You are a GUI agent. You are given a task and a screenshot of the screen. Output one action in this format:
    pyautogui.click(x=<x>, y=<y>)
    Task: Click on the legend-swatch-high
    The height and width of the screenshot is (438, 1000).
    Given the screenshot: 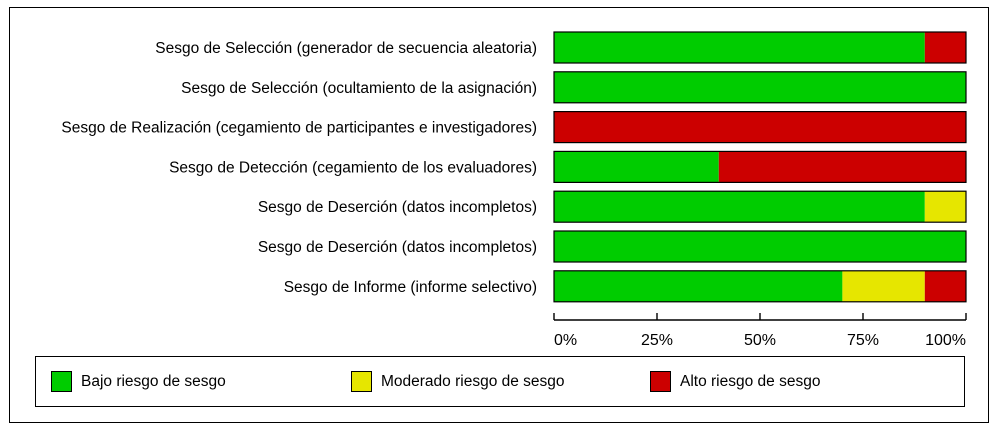 What is the action you would take?
    pyautogui.click(x=660, y=381)
    